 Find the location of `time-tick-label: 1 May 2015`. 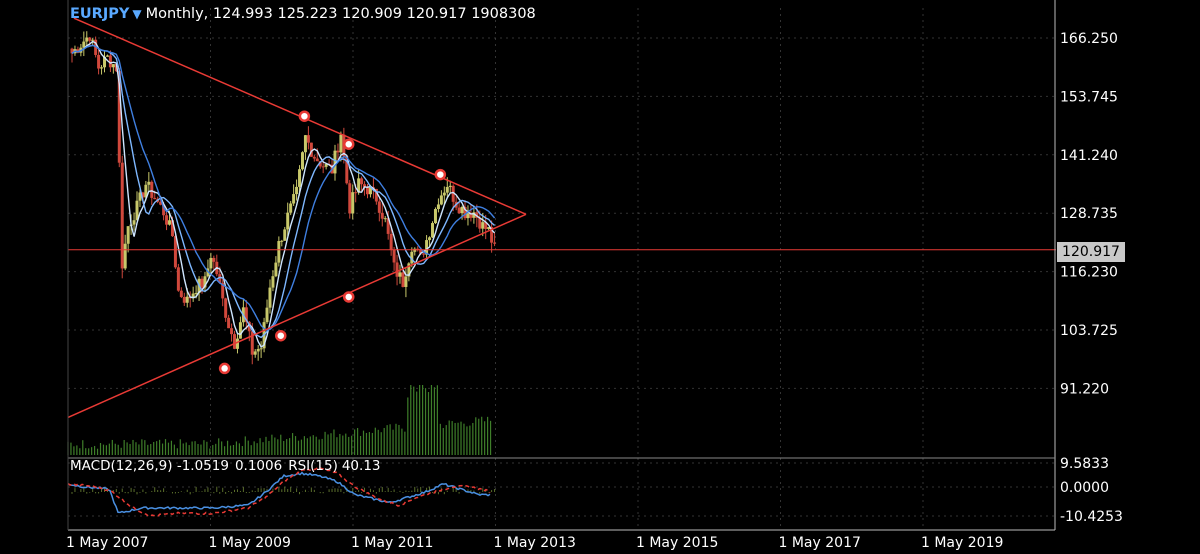

time-tick-label: 1 May 2015 is located at coordinates (677, 543).